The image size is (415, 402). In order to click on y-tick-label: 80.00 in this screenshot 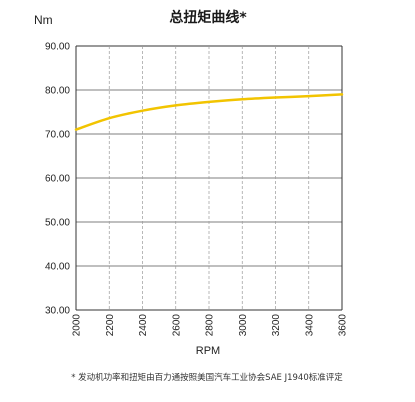, I will do `click(57, 91)`.